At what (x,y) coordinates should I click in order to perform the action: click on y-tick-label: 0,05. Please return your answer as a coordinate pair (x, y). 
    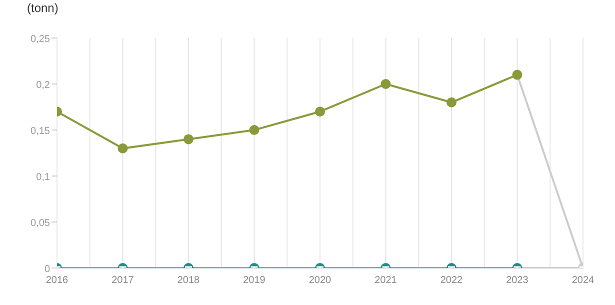
    Looking at the image, I should click on (40, 223).